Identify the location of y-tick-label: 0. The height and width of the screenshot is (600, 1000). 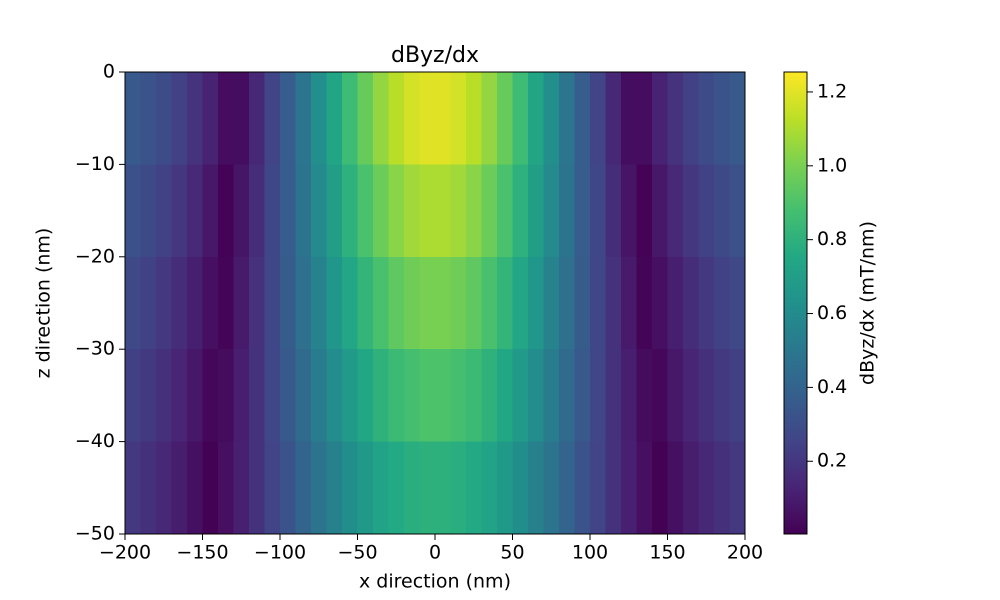
(109, 72).